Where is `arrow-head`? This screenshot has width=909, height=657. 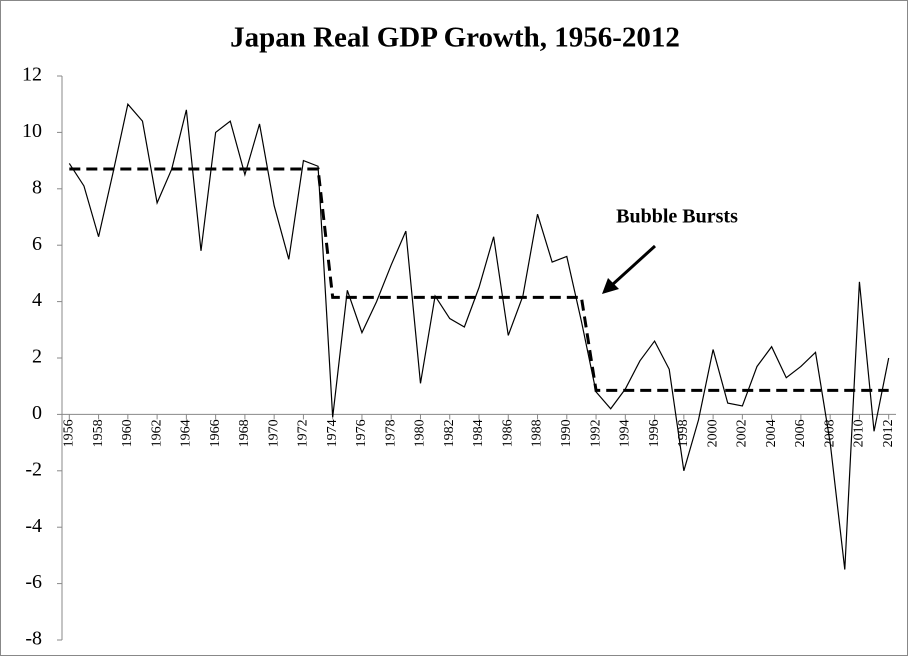 arrow-head is located at coordinates (610, 286).